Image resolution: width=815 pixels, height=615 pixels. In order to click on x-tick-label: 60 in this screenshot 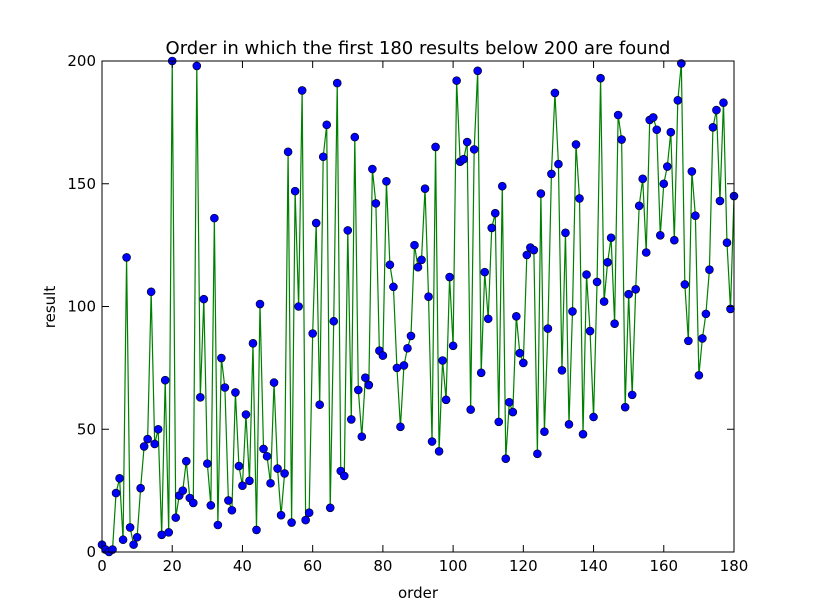, I will do `click(312, 566)`.